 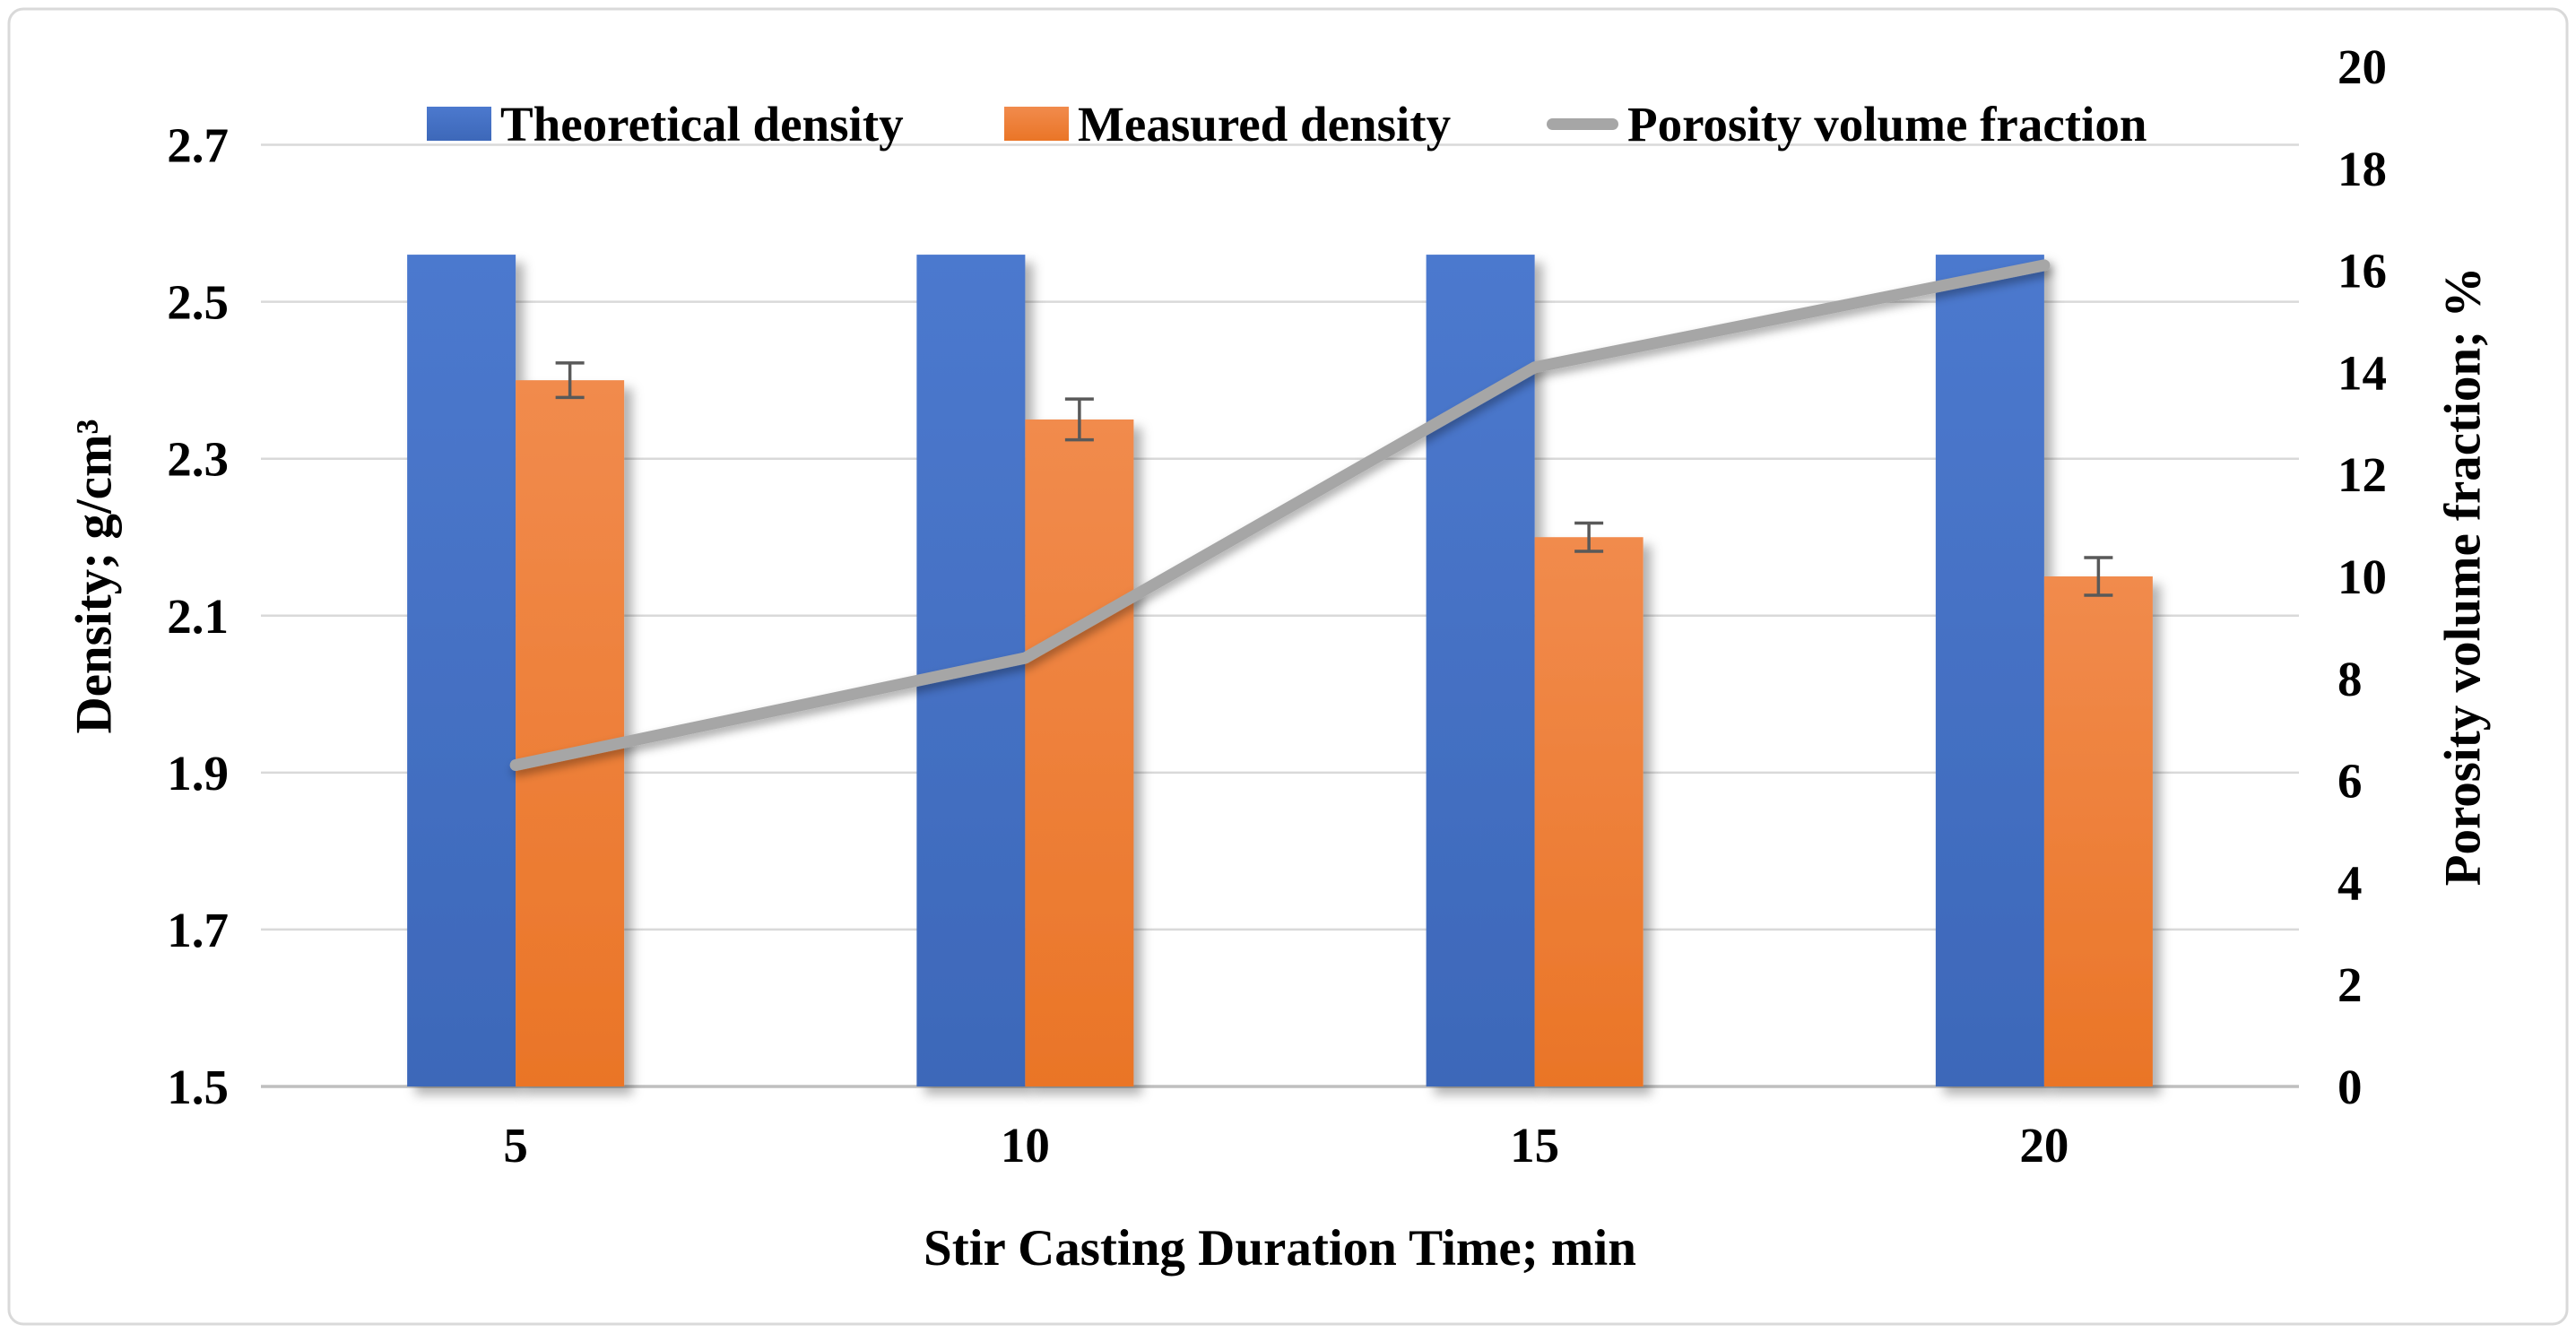 What do you see at coordinates (1280, 1248) in the screenshot?
I see `x-axis-title: Stir Casting Duration Time; min` at bounding box center [1280, 1248].